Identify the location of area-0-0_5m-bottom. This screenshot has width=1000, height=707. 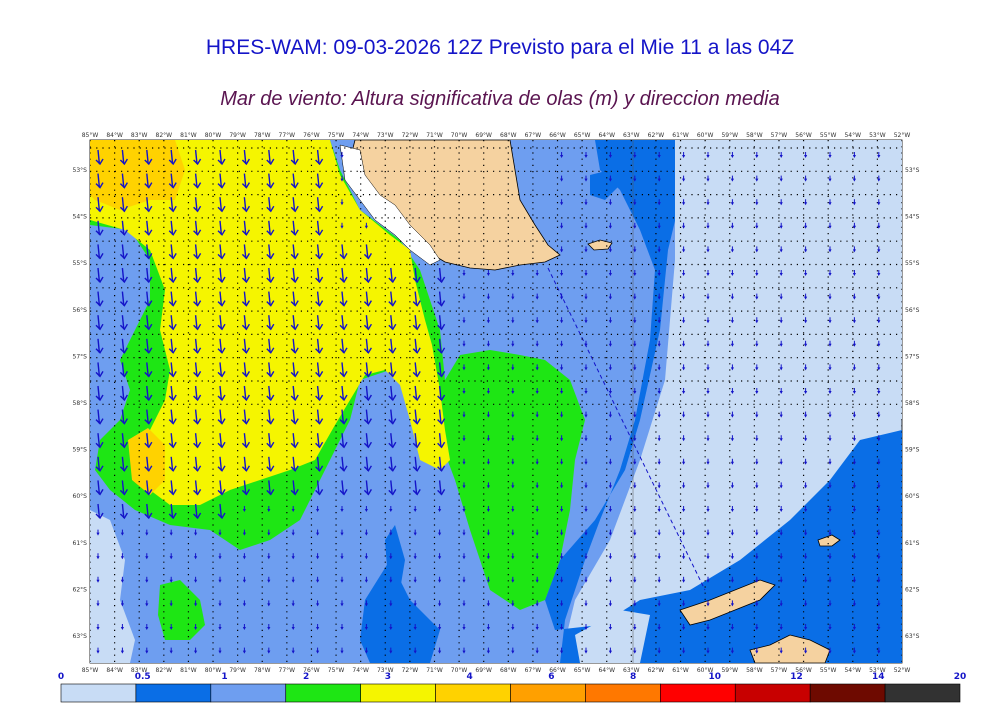
(612, 636).